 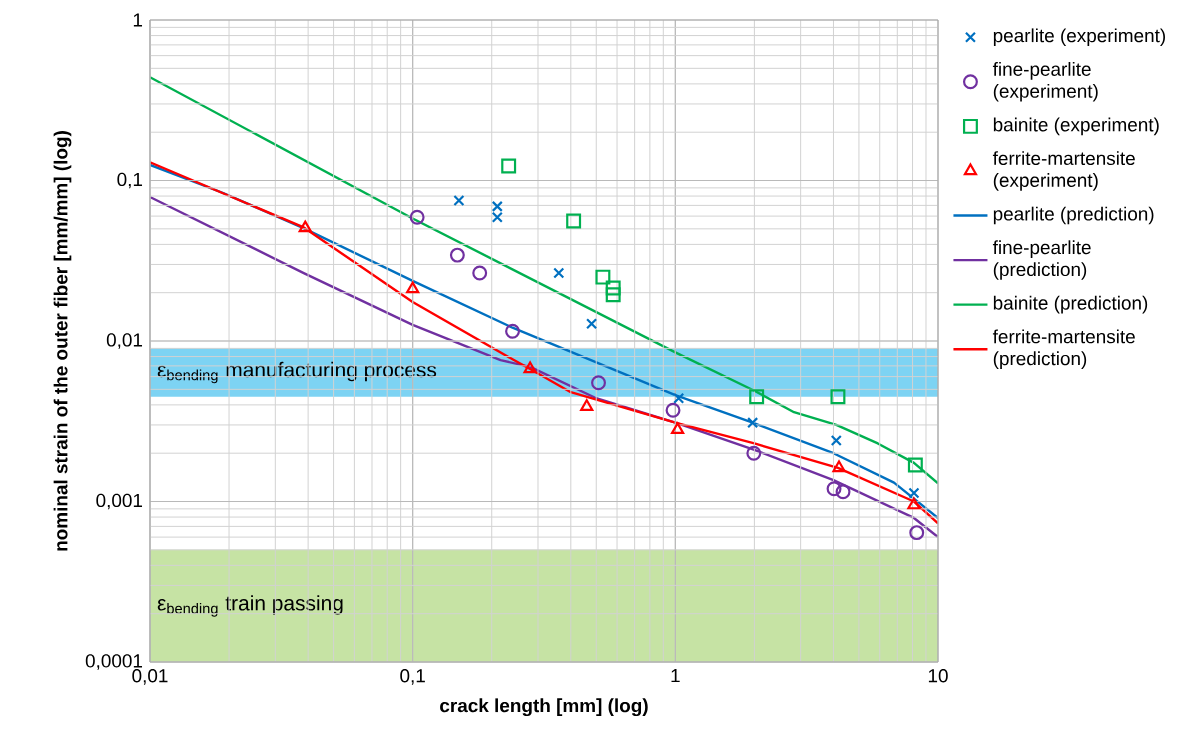 What do you see at coordinates (1076, 126) in the screenshot?
I see `legend-label: bainite (experiment)` at bounding box center [1076, 126].